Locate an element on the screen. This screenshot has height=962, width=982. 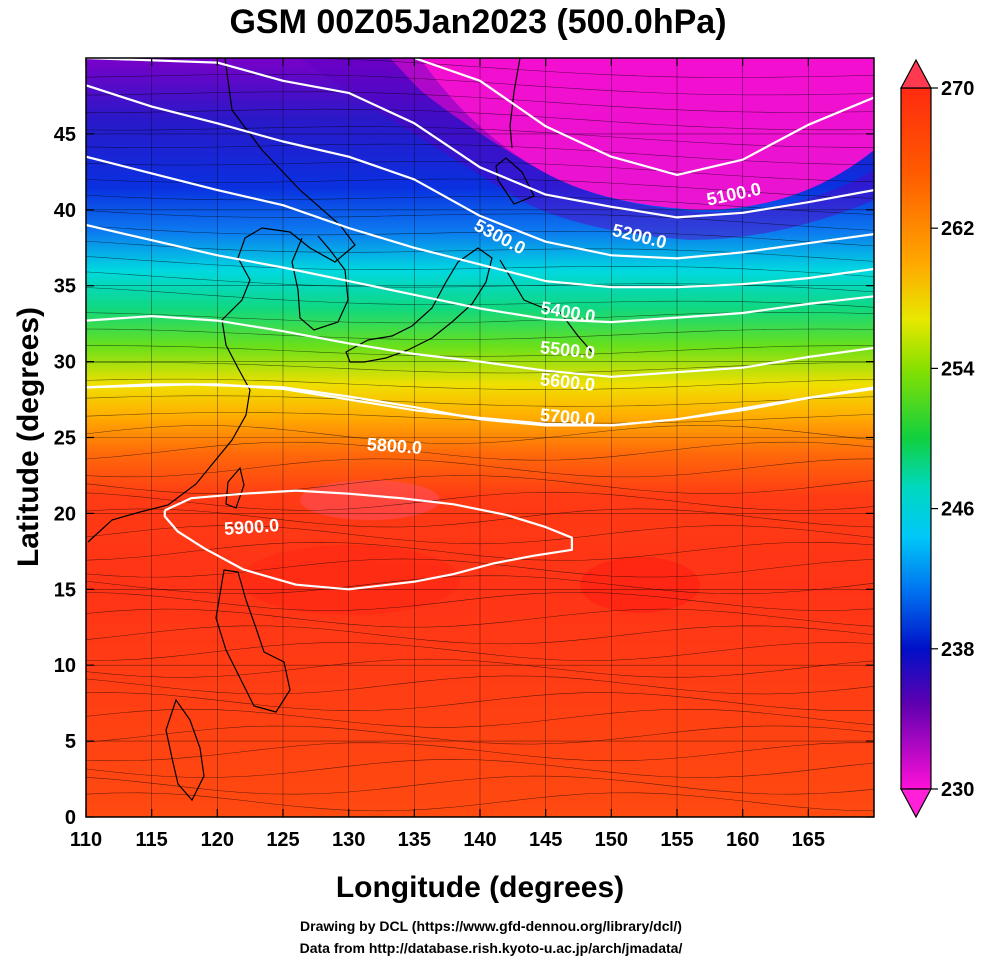
purple-band is located at coordinates (587, 149).